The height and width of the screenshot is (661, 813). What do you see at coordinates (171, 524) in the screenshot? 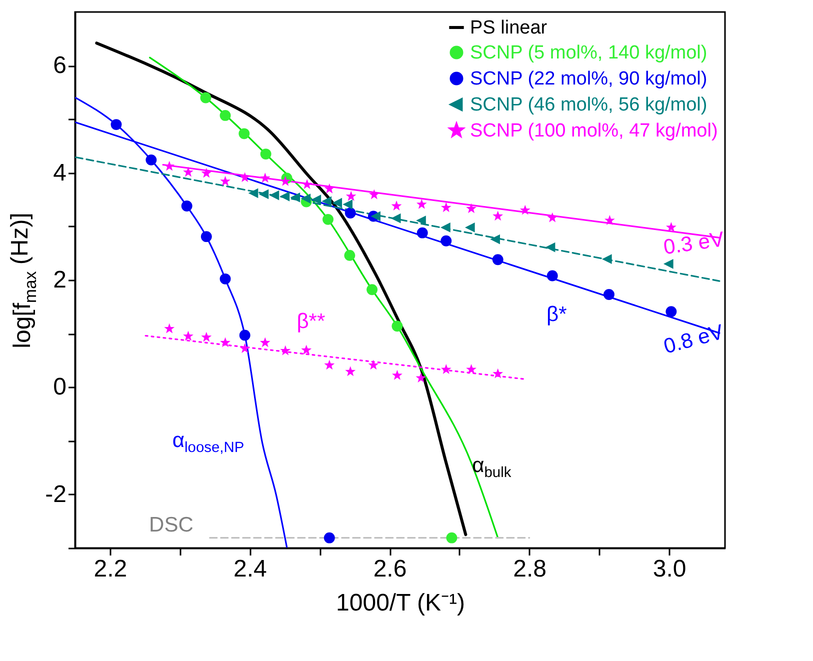
I see `annotation: DSC` at bounding box center [171, 524].